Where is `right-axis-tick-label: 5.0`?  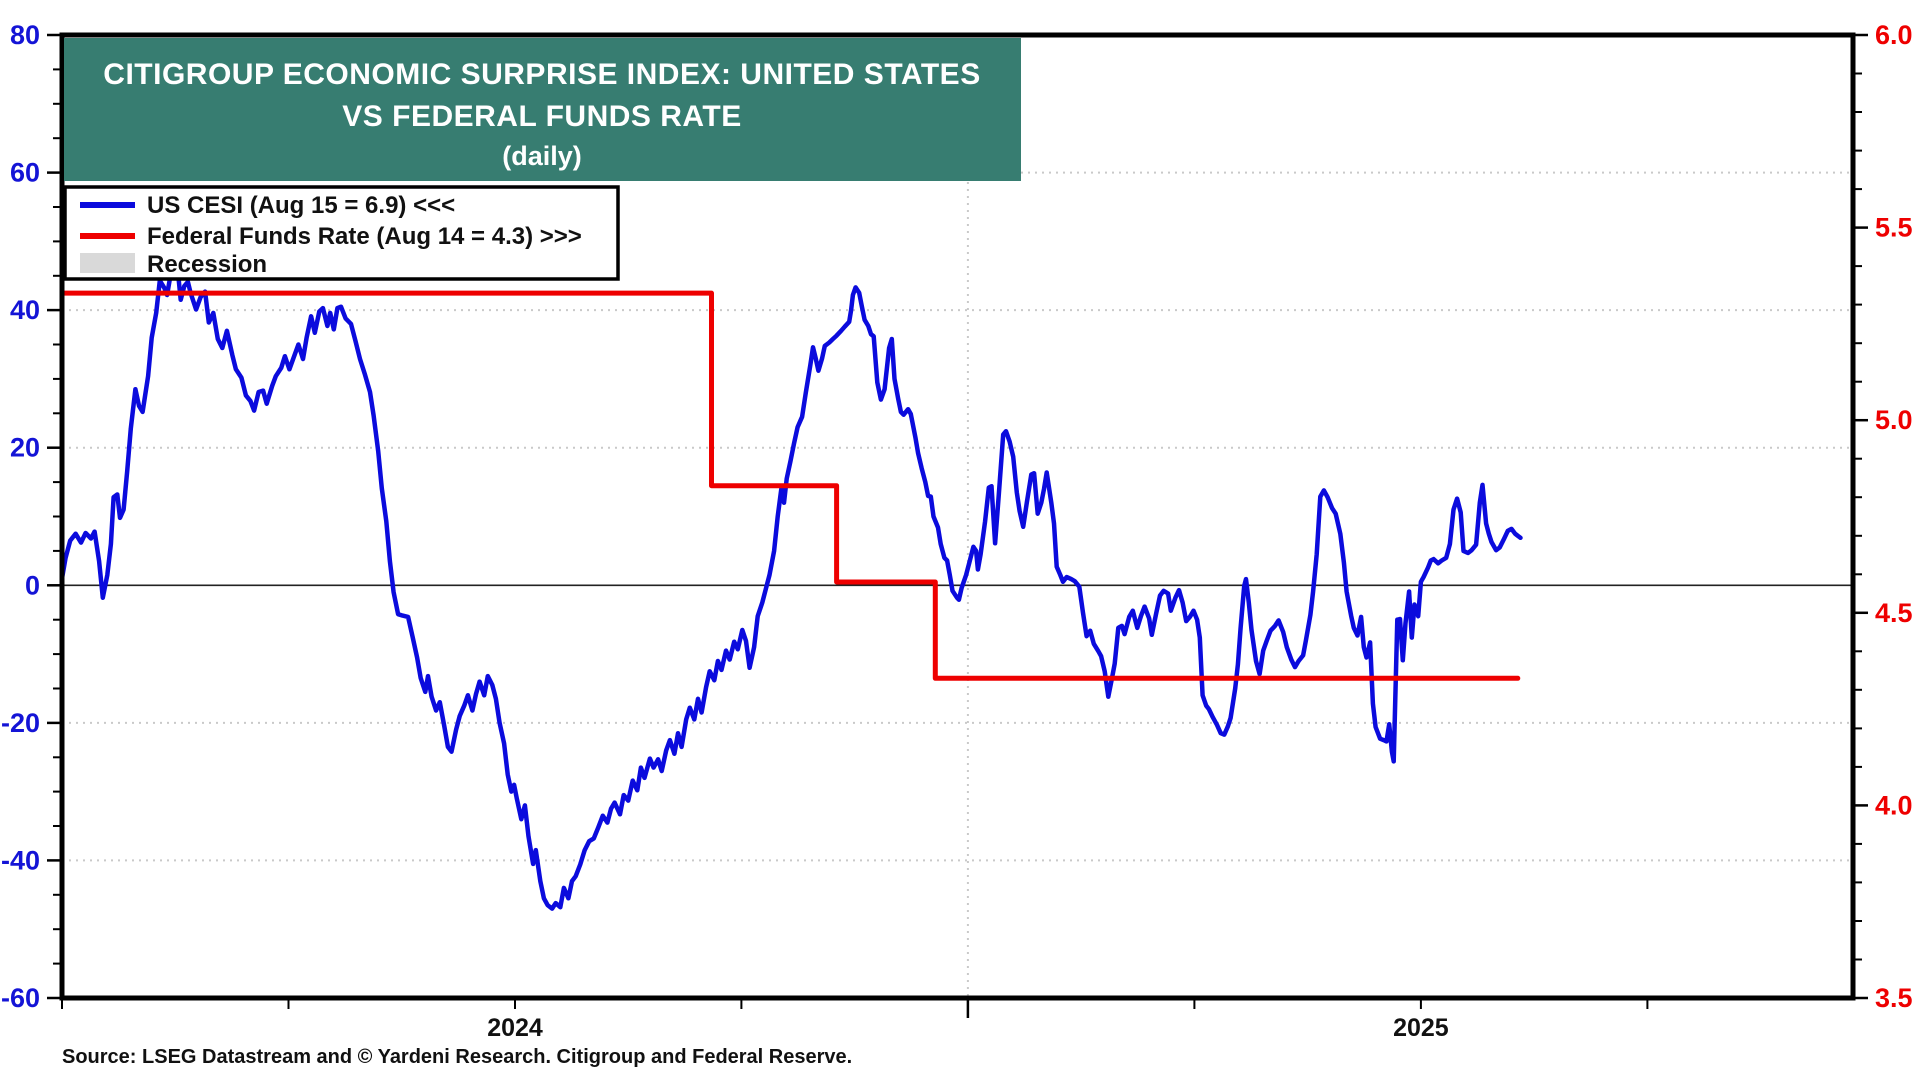
right-axis-tick-label: 5.0 is located at coordinates (1894, 420).